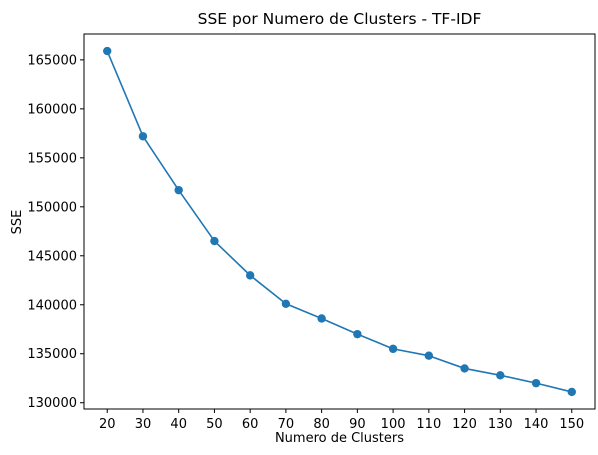 The image size is (598, 455). What do you see at coordinates (321, 424) in the screenshot?
I see `x-tick-label: 80` at bounding box center [321, 424].